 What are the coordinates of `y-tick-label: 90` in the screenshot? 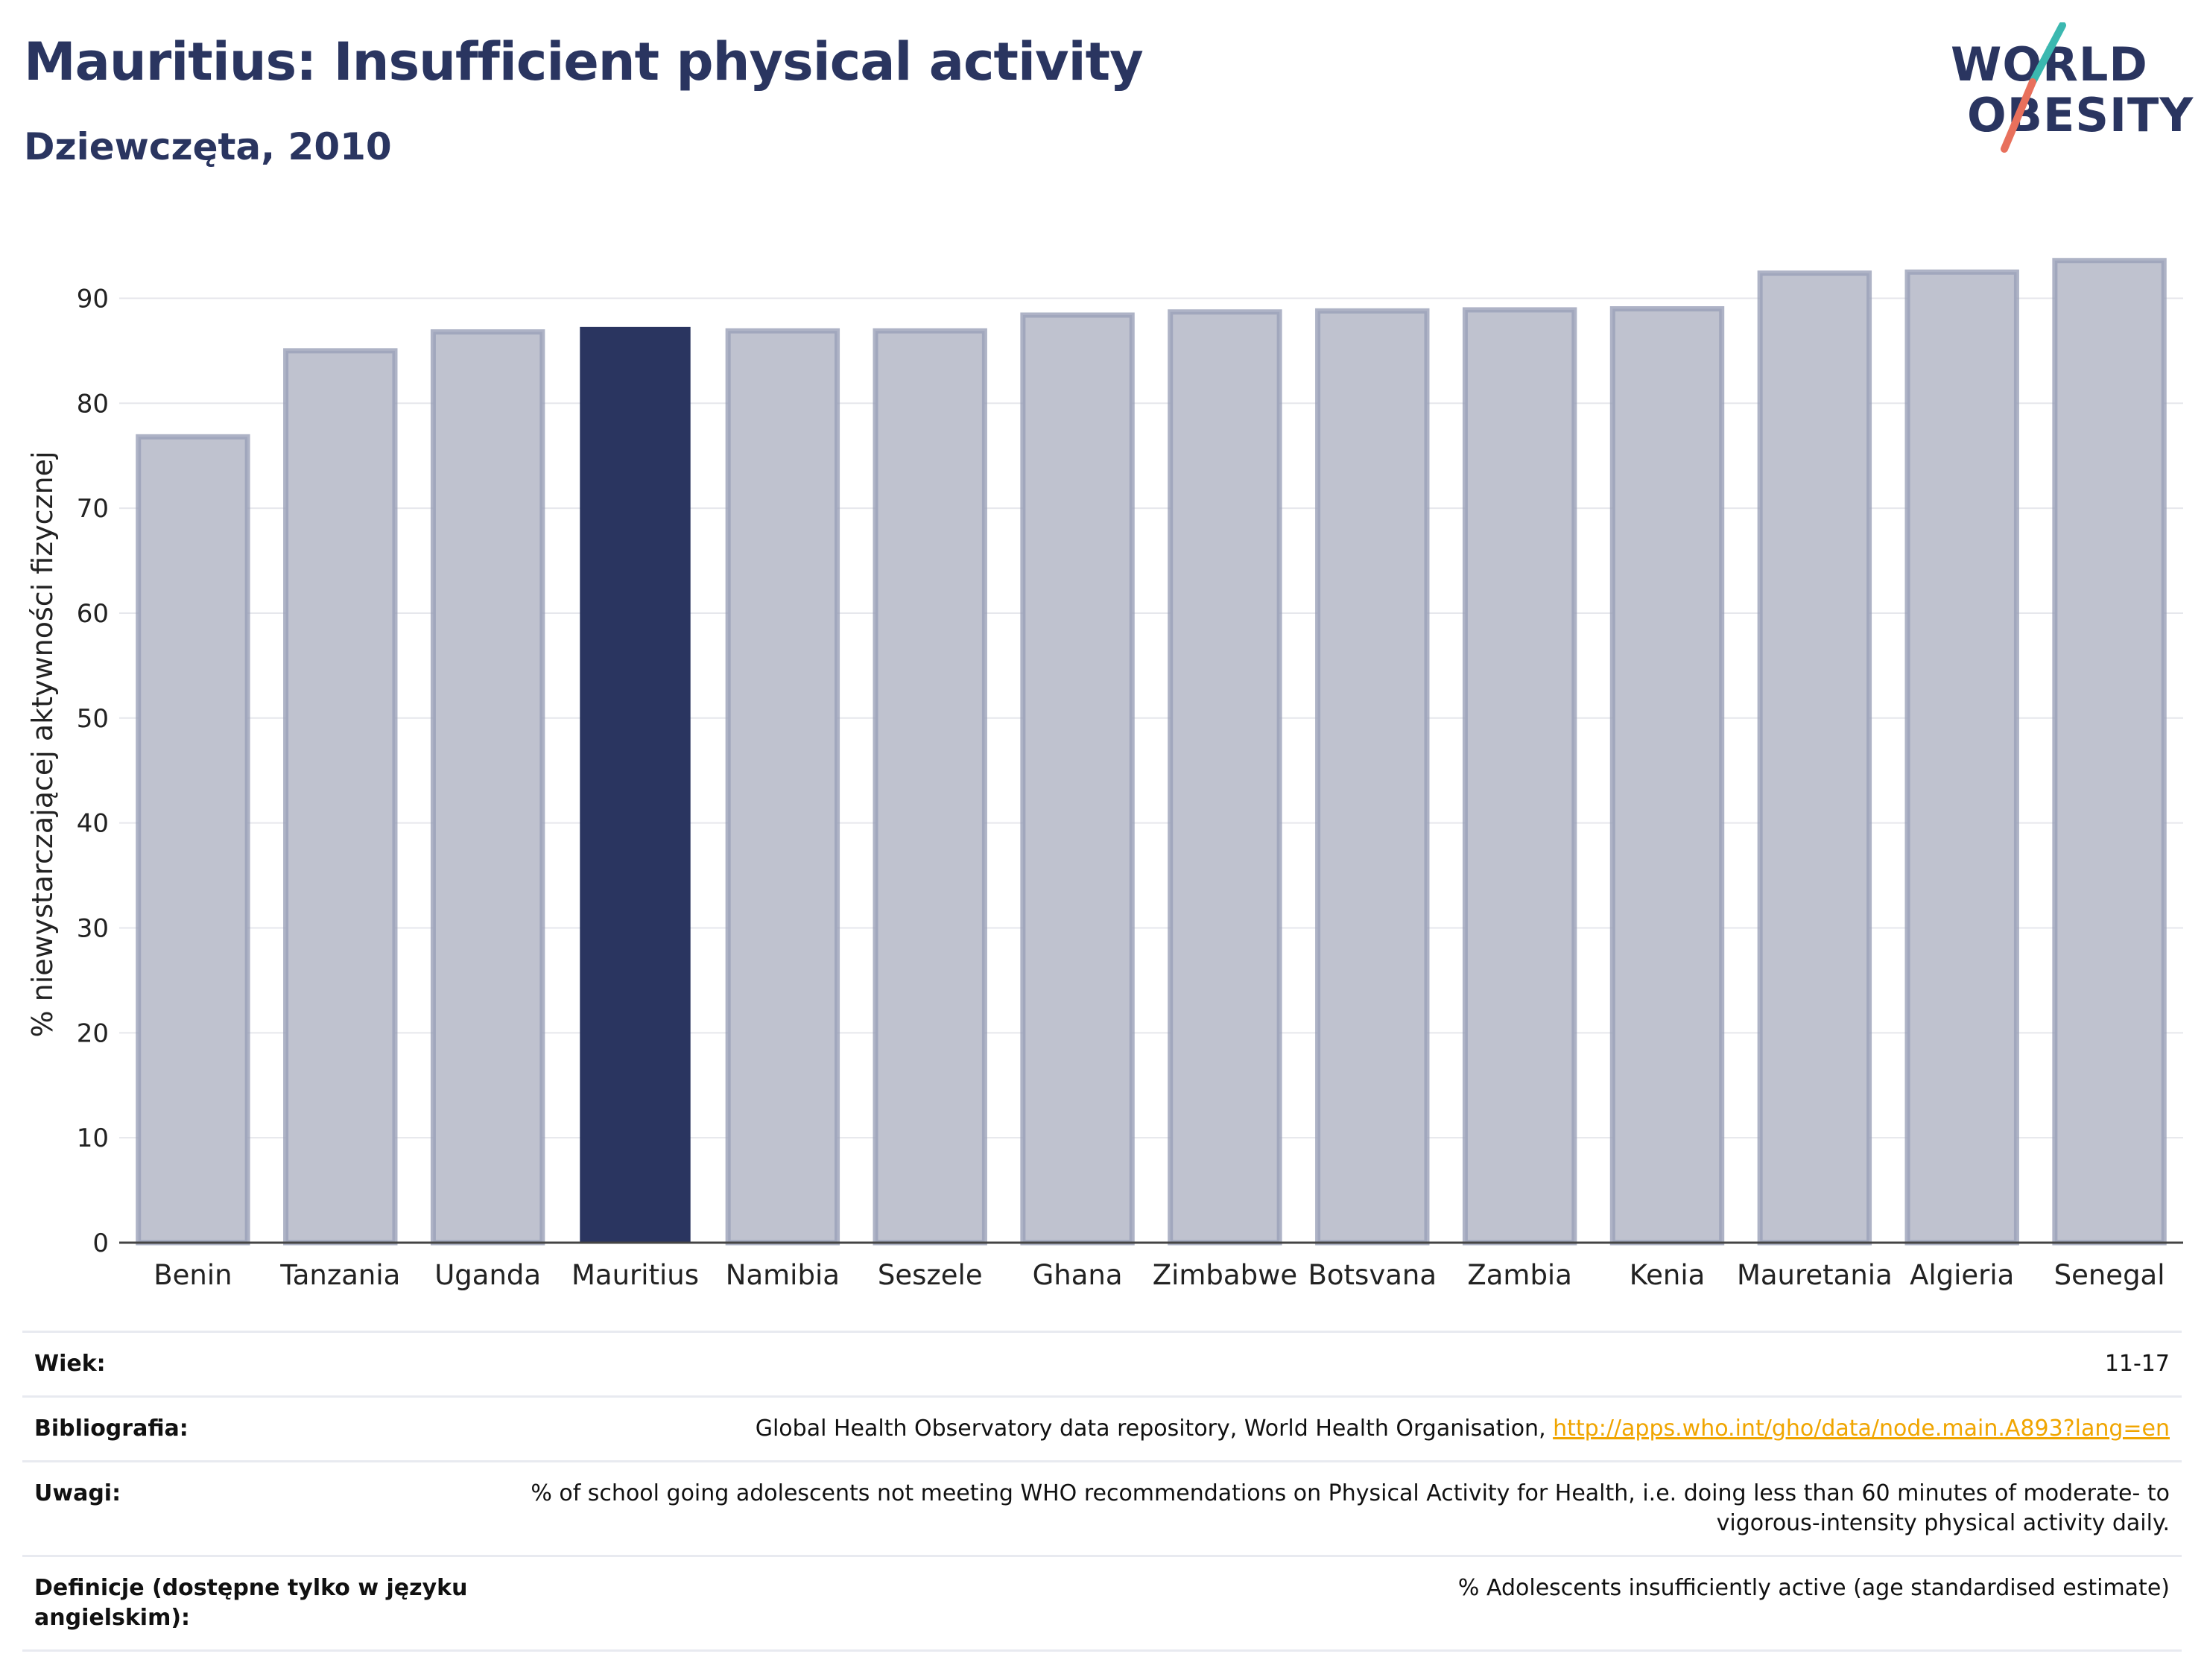 It's located at (93, 299).